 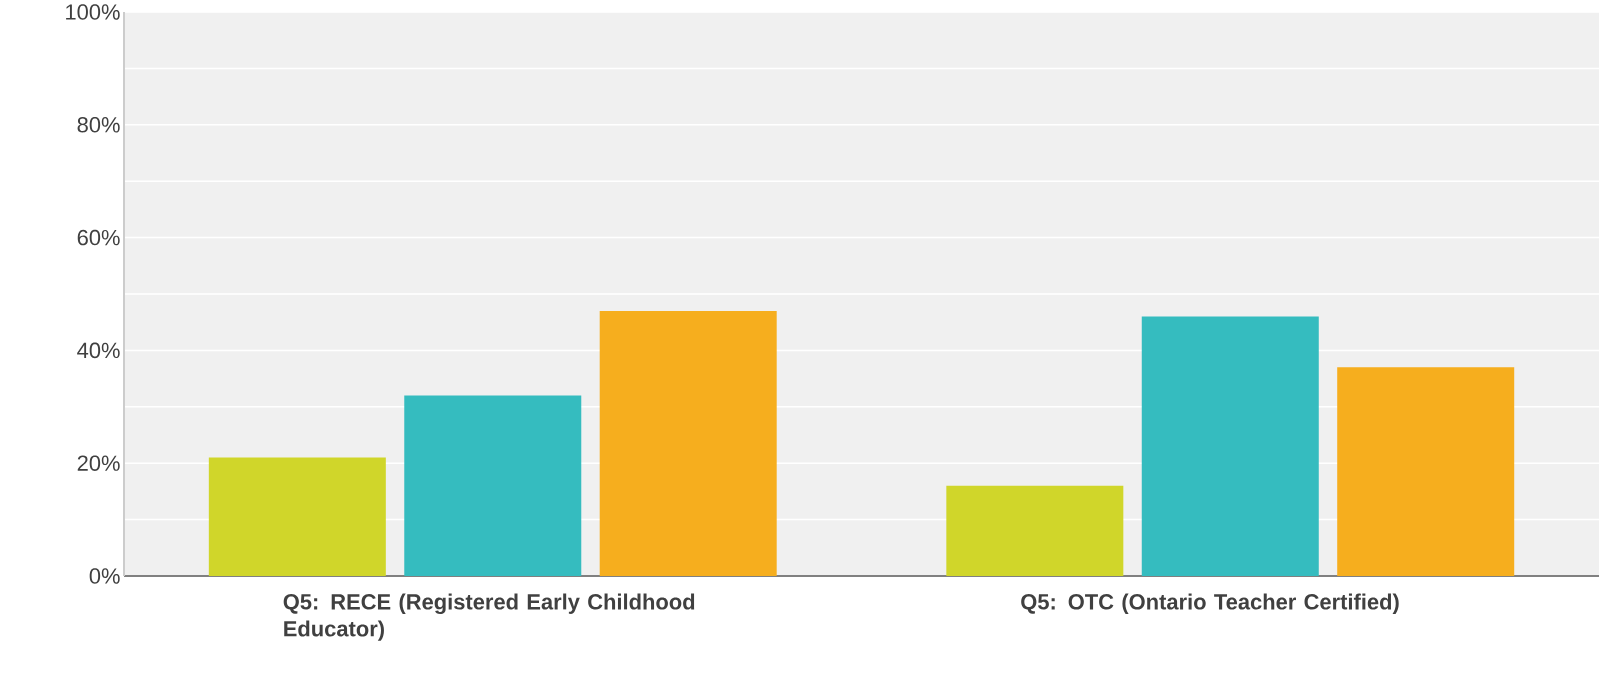 What do you see at coordinates (98, 237) in the screenshot?
I see `y-tick-label: 60%` at bounding box center [98, 237].